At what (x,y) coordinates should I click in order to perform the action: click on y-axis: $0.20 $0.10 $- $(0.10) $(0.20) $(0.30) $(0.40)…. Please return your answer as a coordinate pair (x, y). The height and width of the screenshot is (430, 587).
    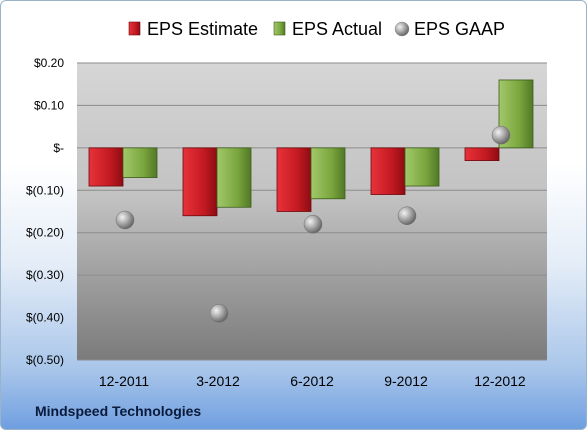
    Looking at the image, I should click on (45, 211).